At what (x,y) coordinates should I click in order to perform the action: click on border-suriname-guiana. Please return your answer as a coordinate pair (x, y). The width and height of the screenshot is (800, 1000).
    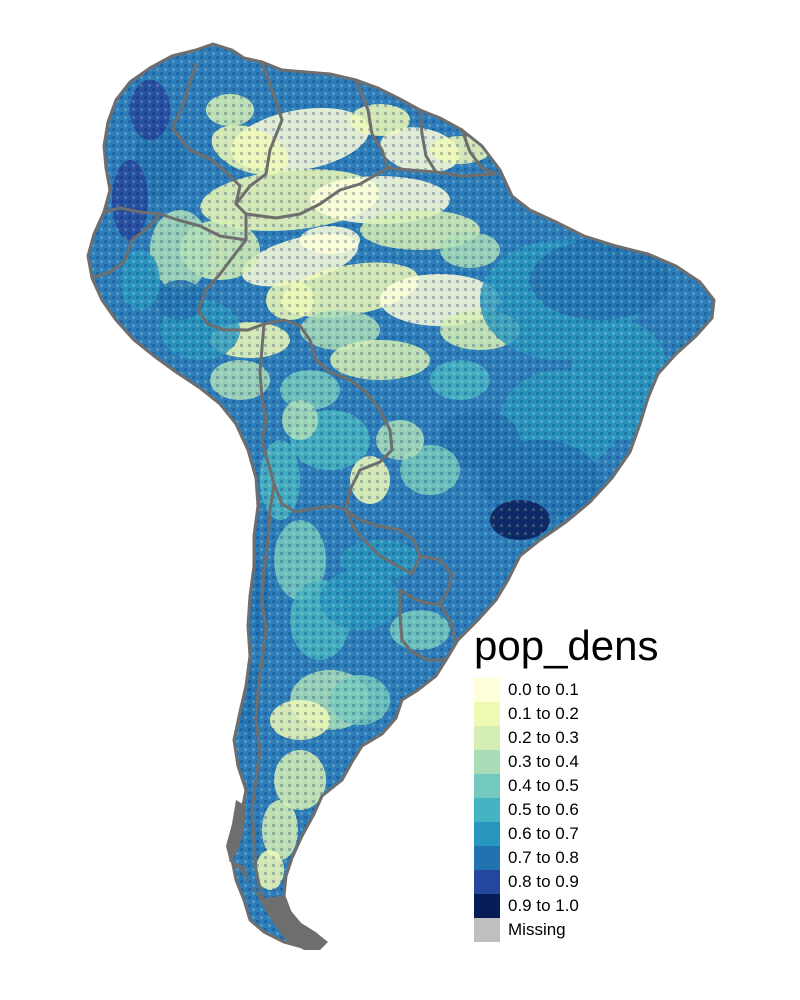
    Looking at the image, I should click on (428, 141).